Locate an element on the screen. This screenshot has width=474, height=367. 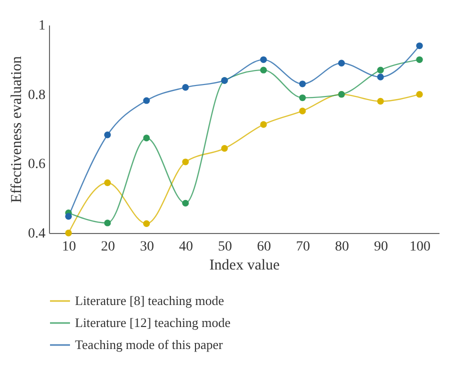
y-tick-label: 0.8 is located at coordinates (37, 95).